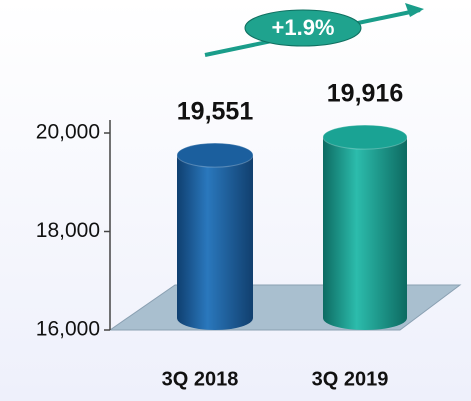  I want to click on value-label: 19,916, so click(365, 94).